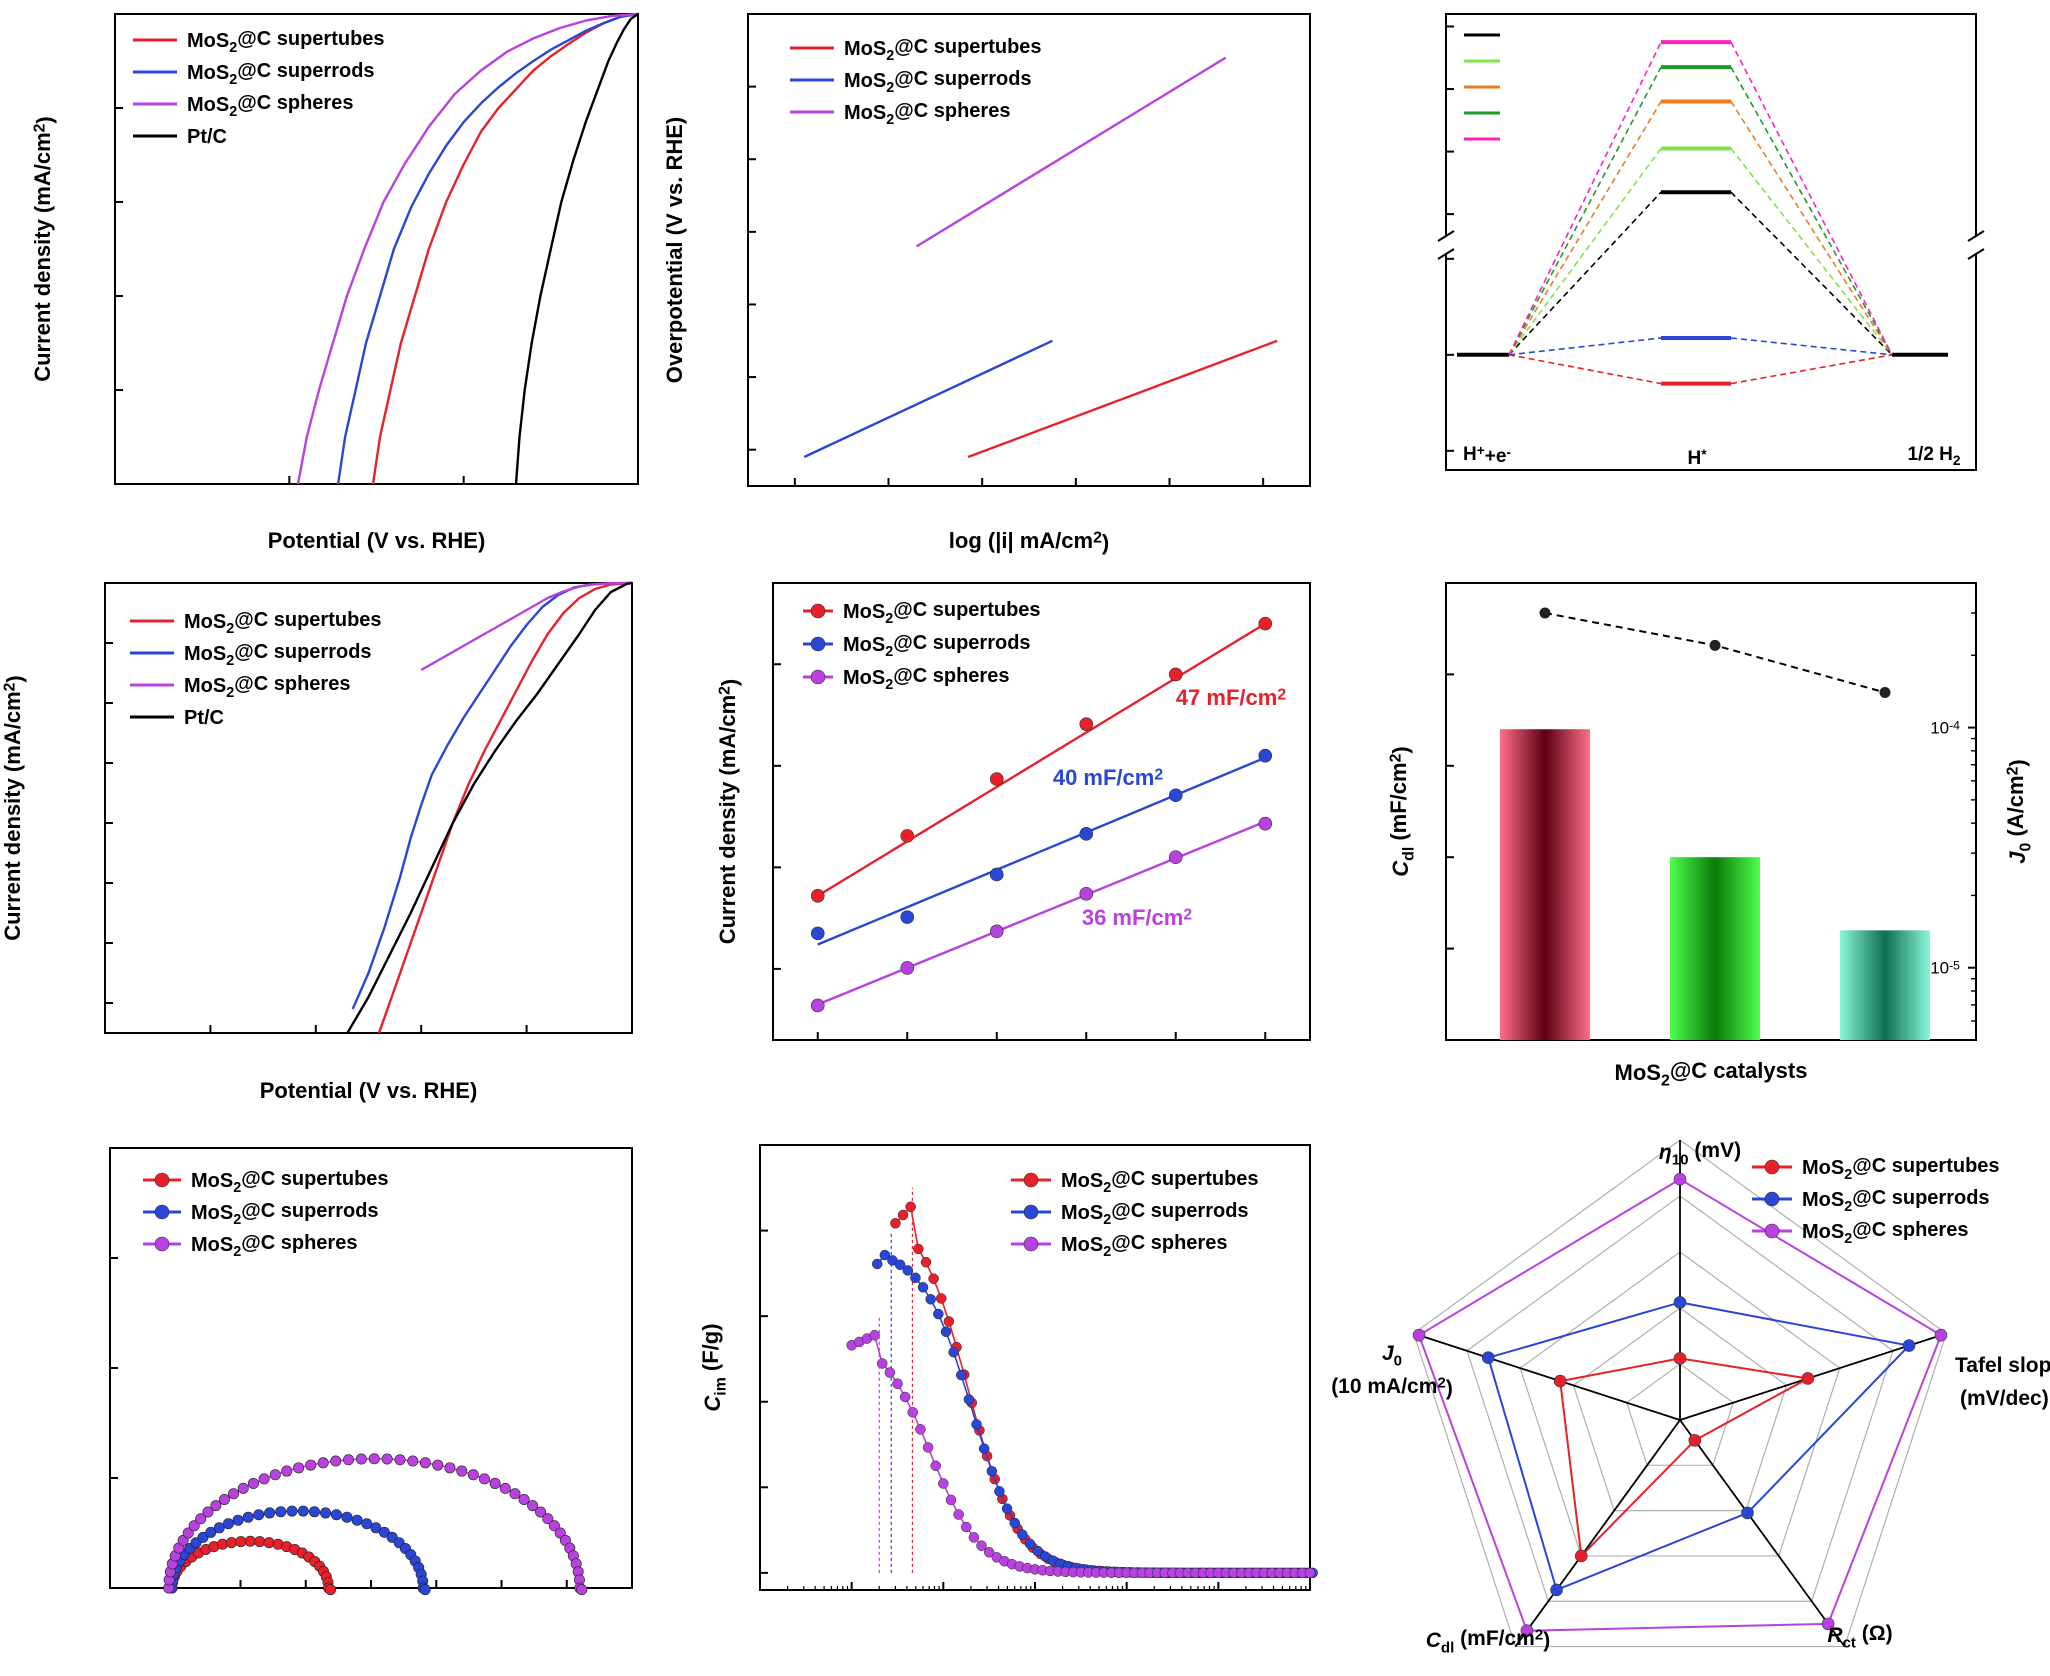  Describe the element at coordinates (1939, 728) in the screenshot. I see `text-run: 10` at that location.